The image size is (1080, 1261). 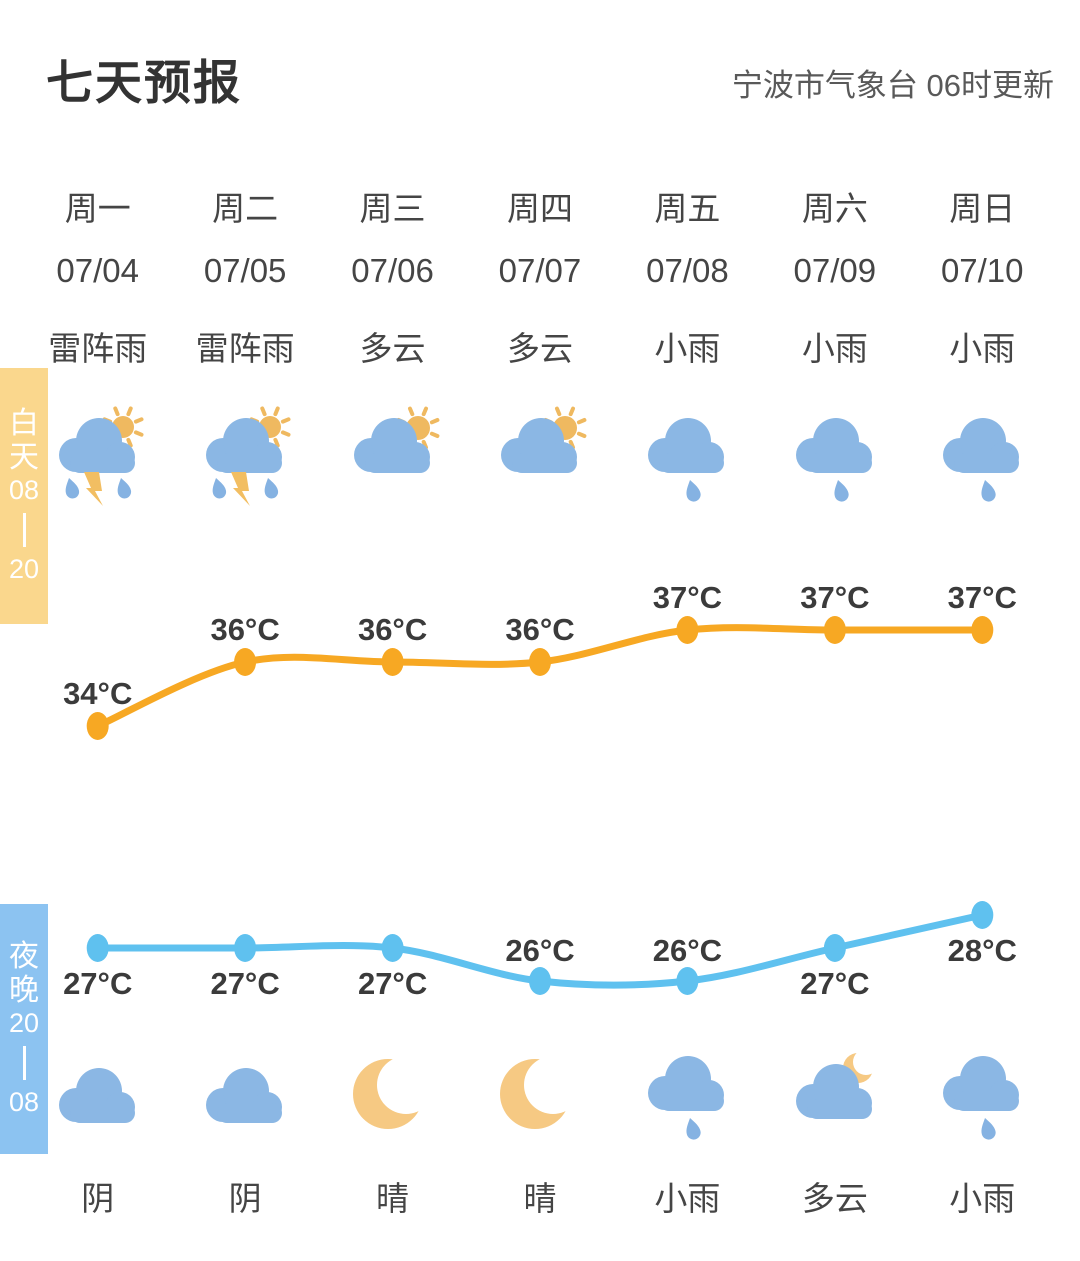 I want to click on day-condition-row: 雷阵雨 雷阵雨 多云 多云 小雨 小雨 小雨, so click(x=540, y=346).